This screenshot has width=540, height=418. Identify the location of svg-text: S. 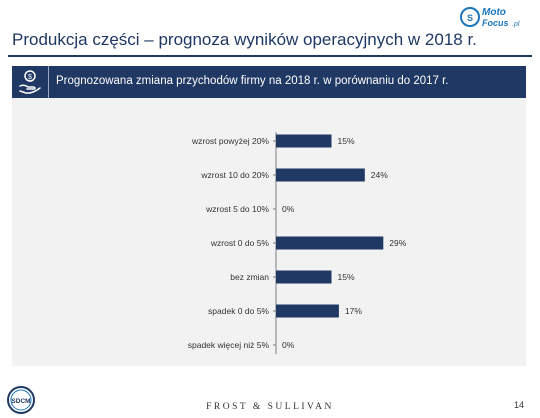
(470, 18).